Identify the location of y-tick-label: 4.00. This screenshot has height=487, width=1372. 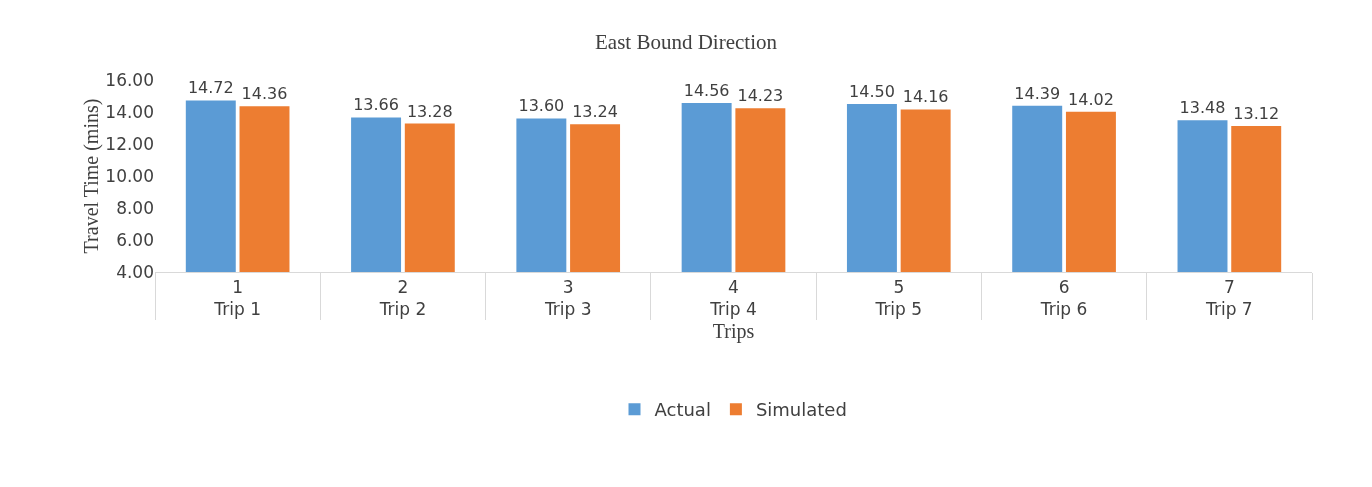
(135, 271).